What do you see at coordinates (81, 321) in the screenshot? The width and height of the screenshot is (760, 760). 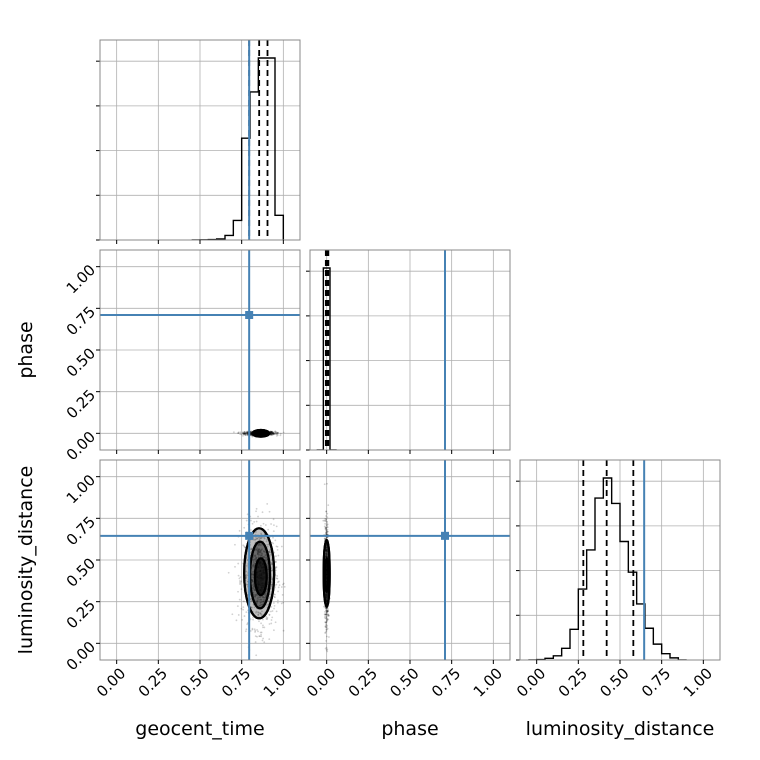 I see `y-tick-label: 0.75` at bounding box center [81, 321].